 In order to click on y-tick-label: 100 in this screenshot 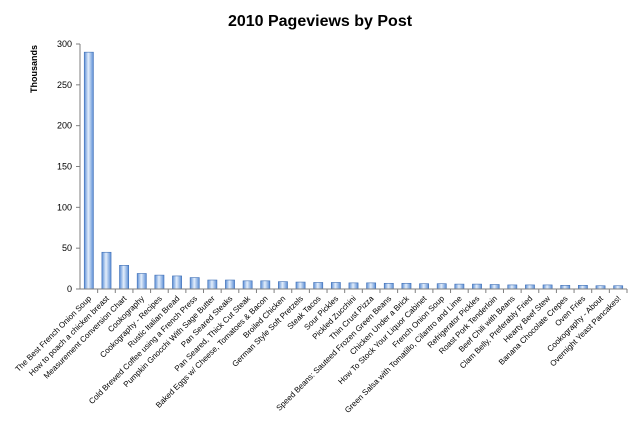, I will do `click(64, 207)`.